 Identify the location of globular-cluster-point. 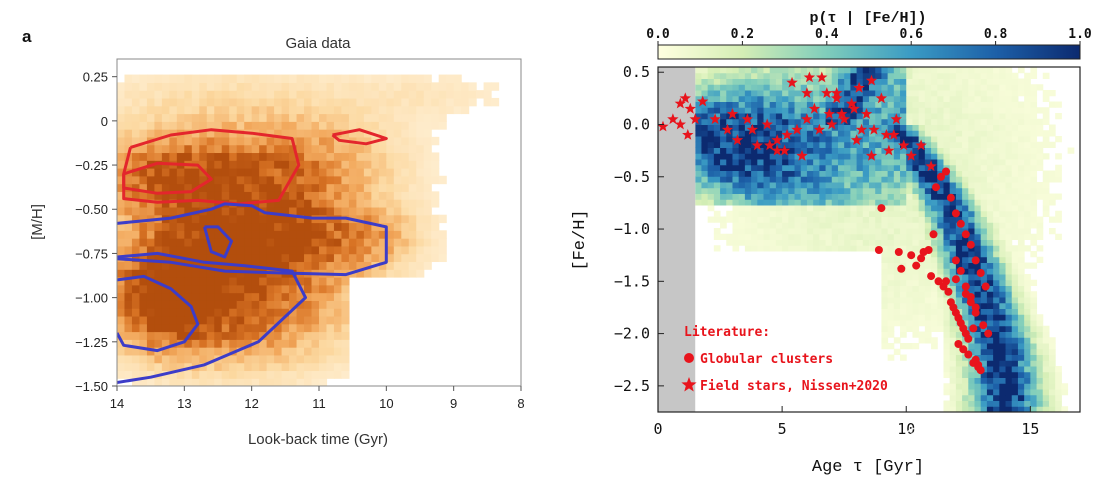
(933, 234).